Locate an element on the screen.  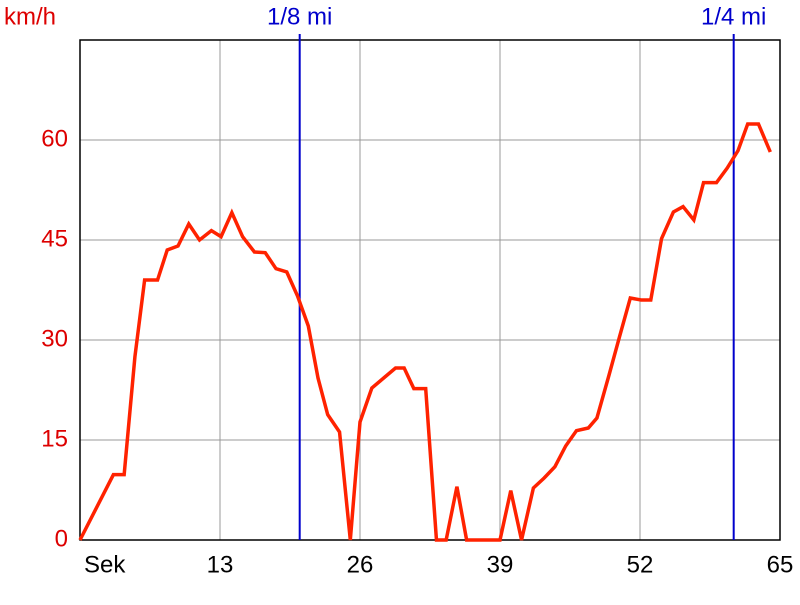
y-tick-label: 0 is located at coordinates (61, 538).